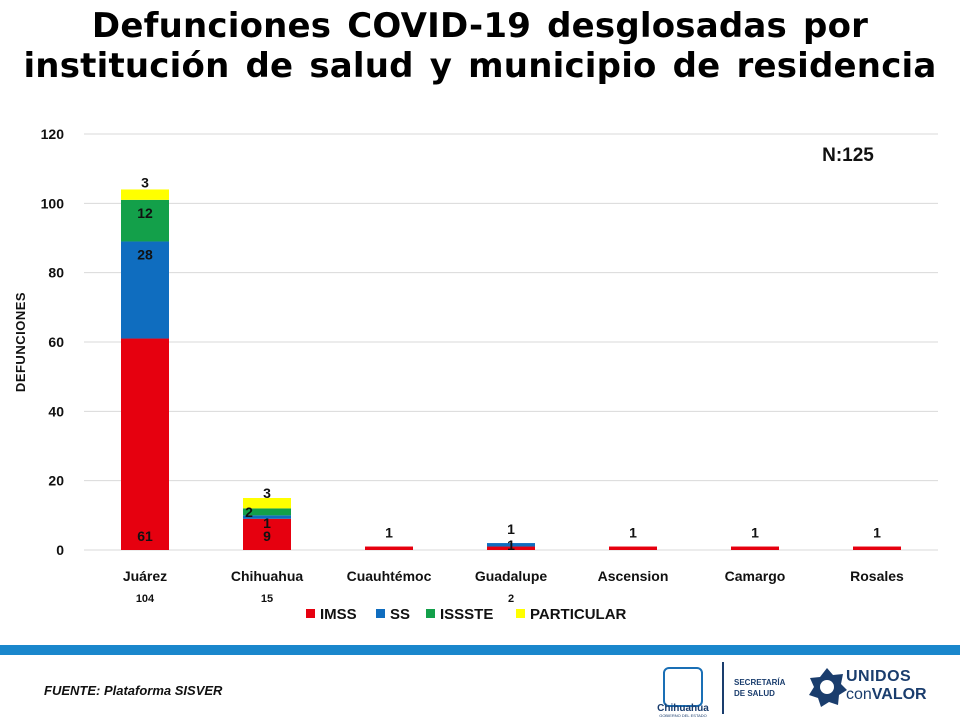 This screenshot has width=960, height=720. Describe the element at coordinates (759, 688) in the screenshot. I see `secretaria-logo-text: SECRETARÍA DE SALUD` at that location.